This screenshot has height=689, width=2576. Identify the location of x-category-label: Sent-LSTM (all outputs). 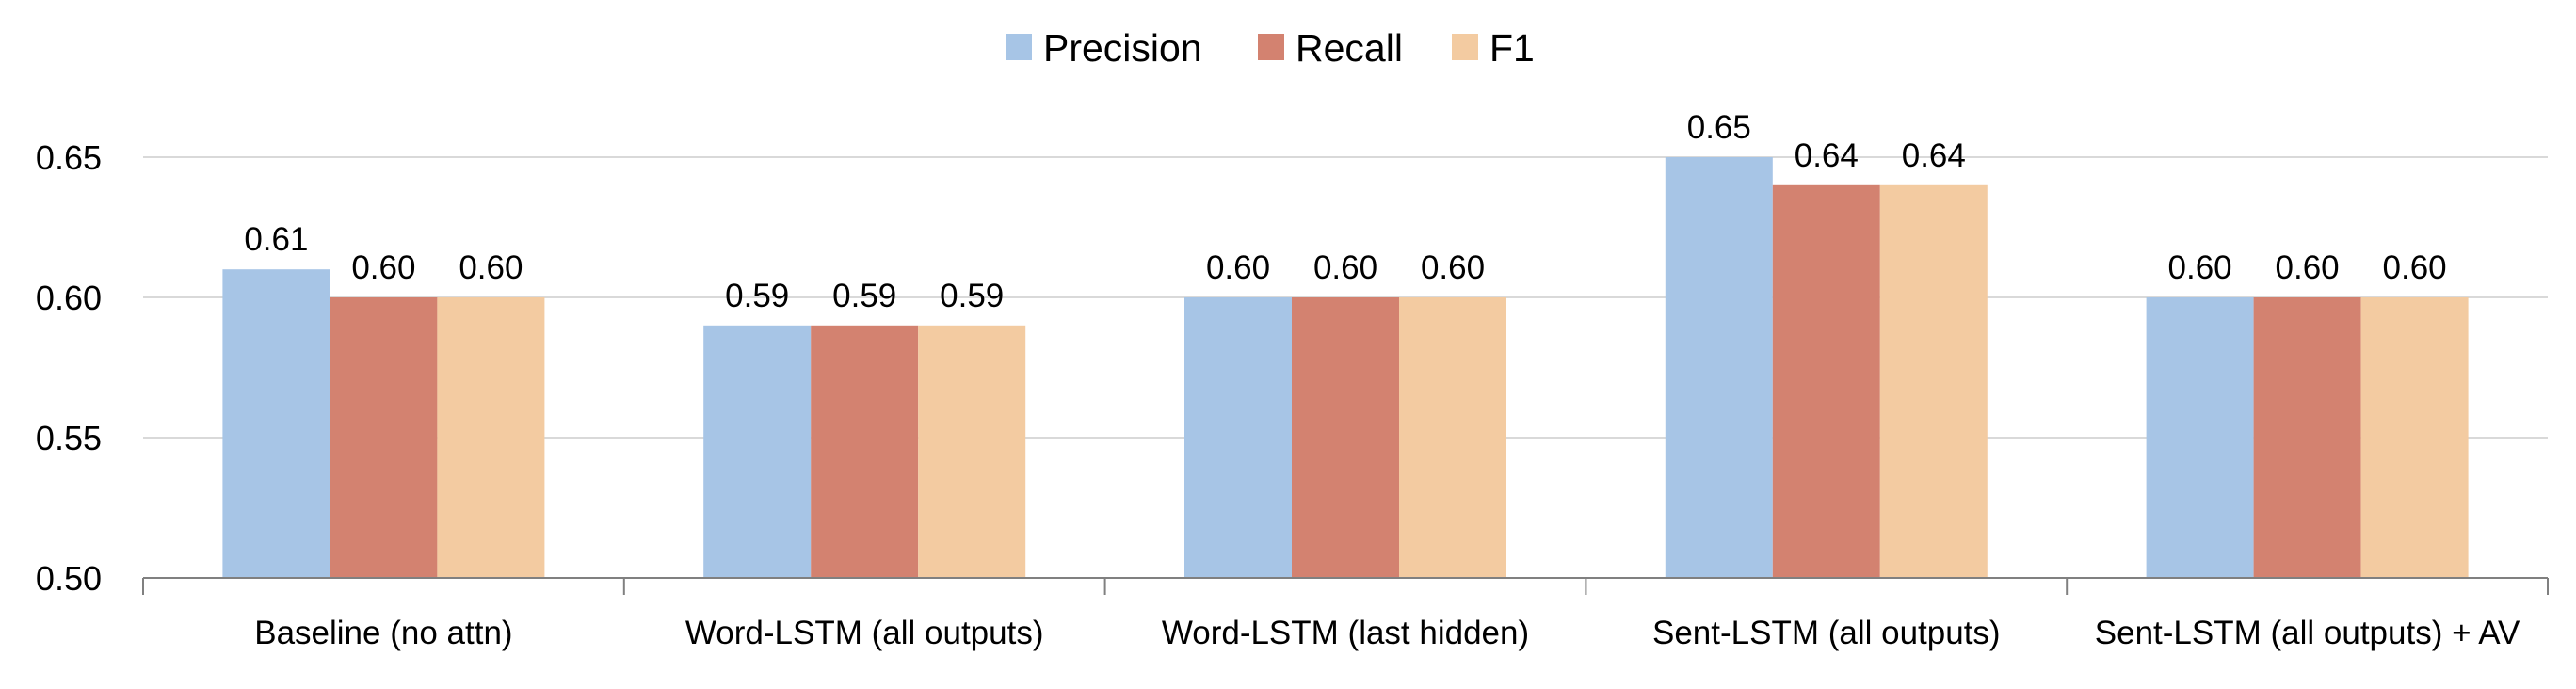
(1826, 633).